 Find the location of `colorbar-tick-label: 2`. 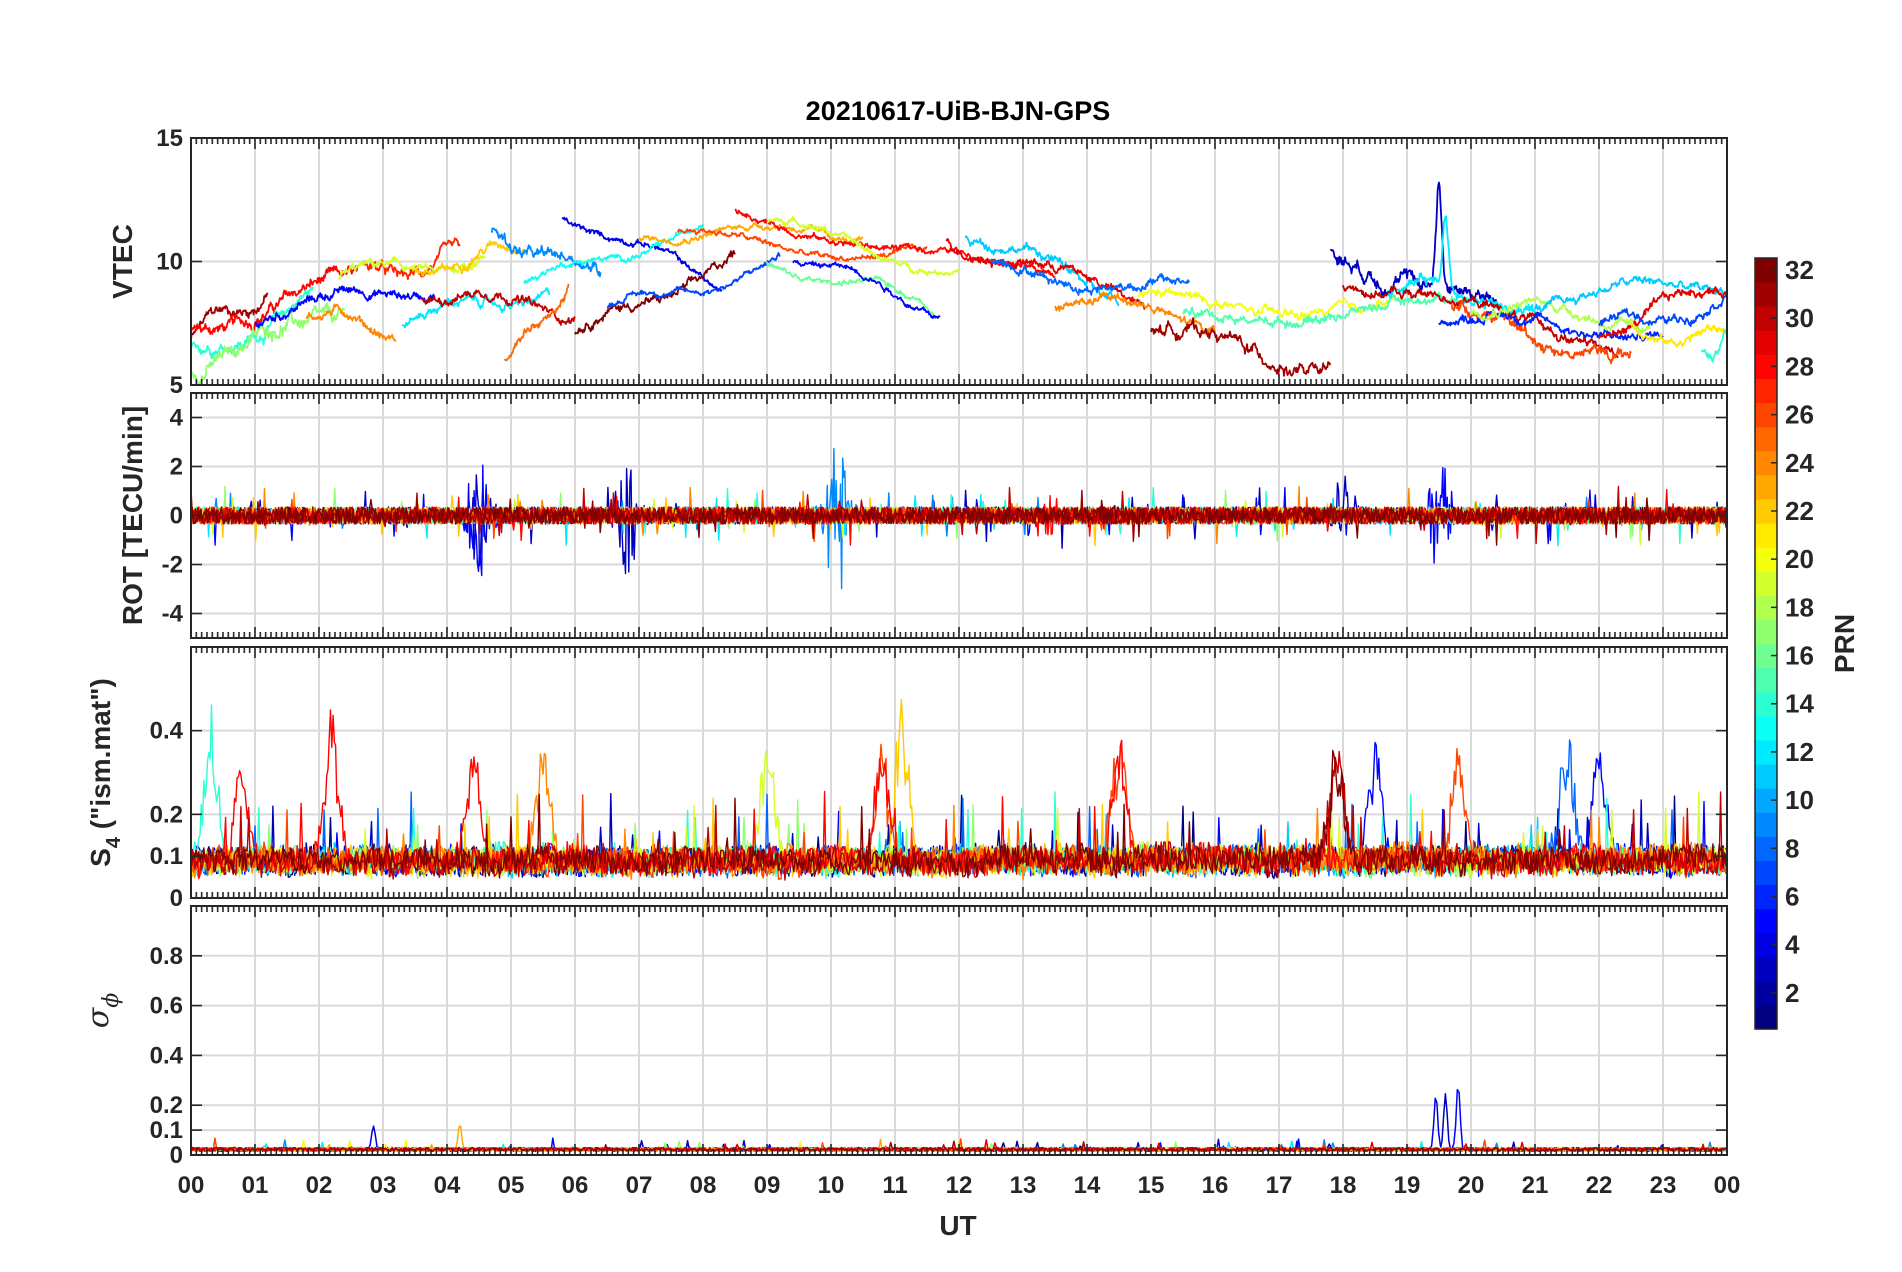

colorbar-tick-label: 2 is located at coordinates (1792, 993).